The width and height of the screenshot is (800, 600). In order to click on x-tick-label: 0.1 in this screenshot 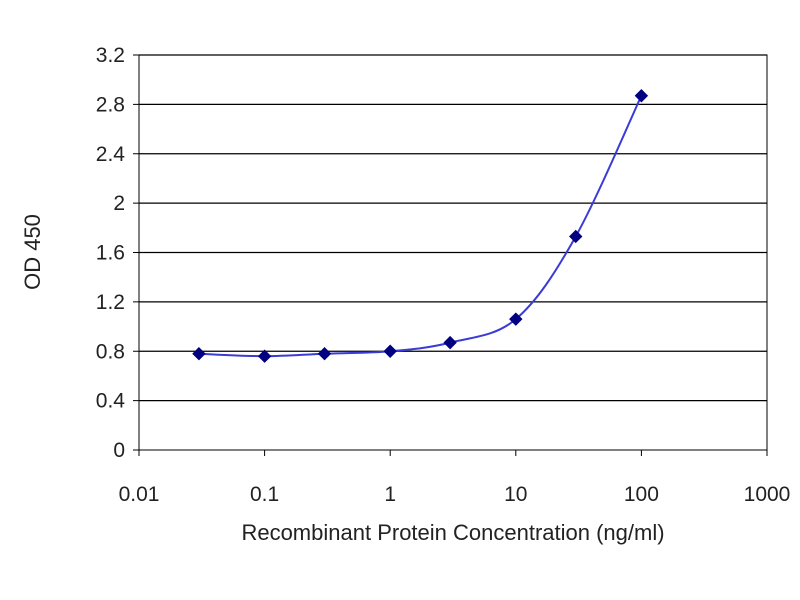, I will do `click(264, 494)`.